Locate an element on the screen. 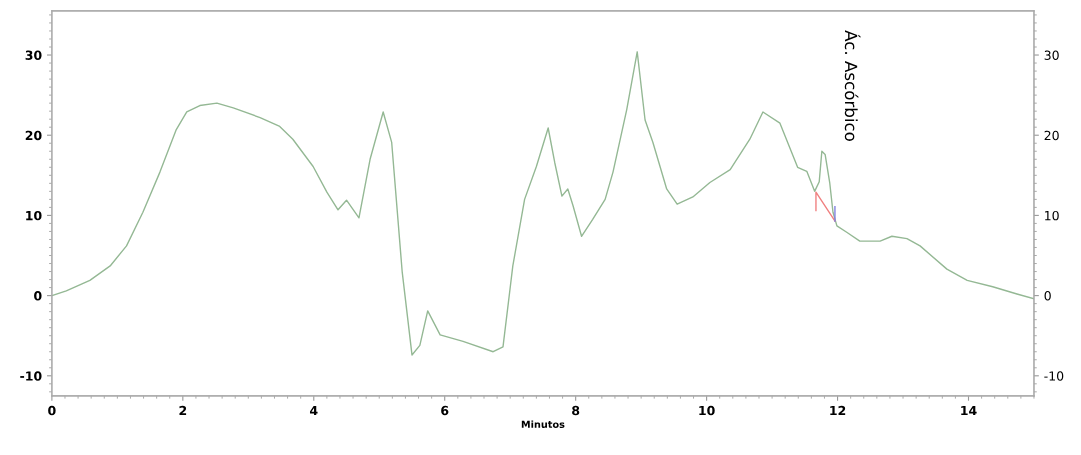 Image resolution: width=1081 pixels, height=455 pixels. x-axis-title: Minutos is located at coordinates (543, 424).